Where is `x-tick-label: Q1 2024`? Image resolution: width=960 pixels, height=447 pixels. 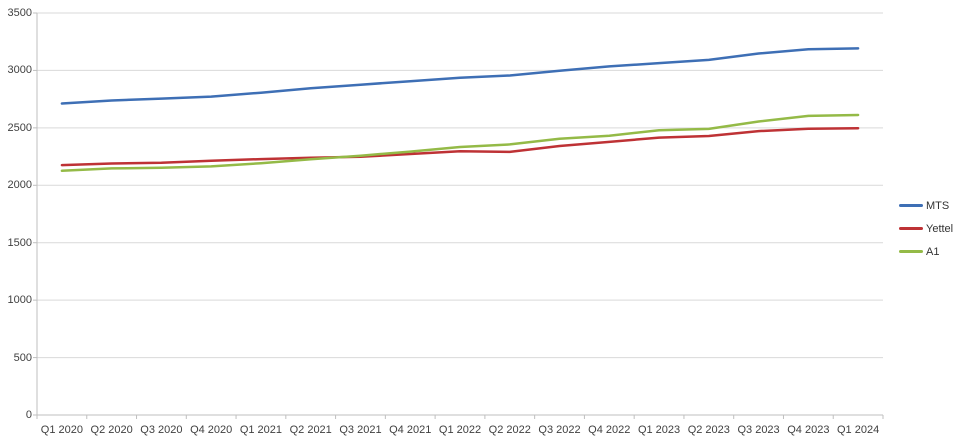
x-tick-label: Q1 2024 is located at coordinates (858, 430).